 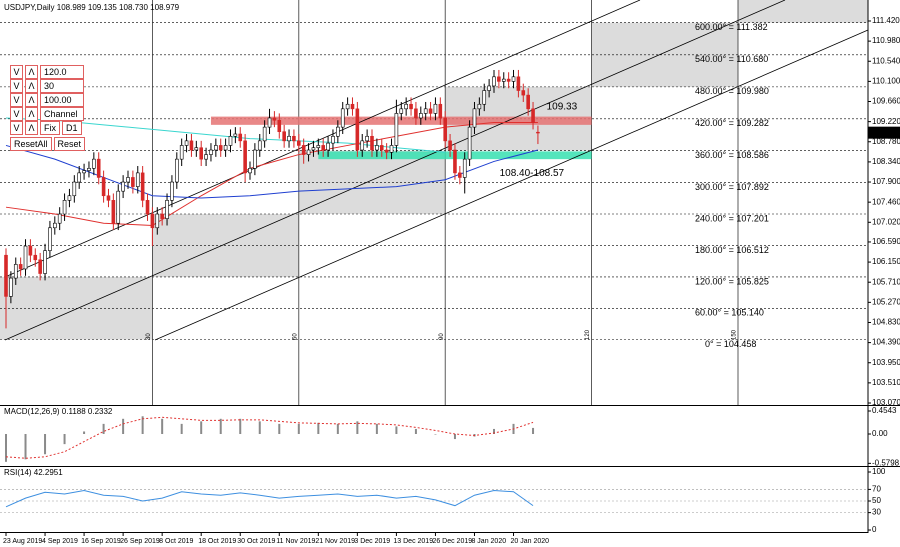 I want to click on button: ResetAll, so click(x=31, y=144).